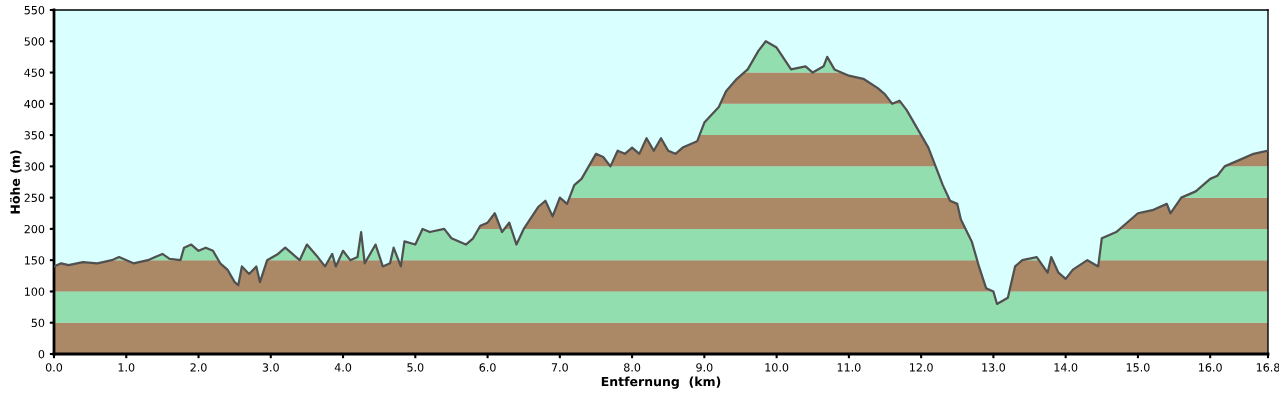  Describe the element at coordinates (777, 367) in the screenshot. I see `x-tick-label: 10.0` at that location.